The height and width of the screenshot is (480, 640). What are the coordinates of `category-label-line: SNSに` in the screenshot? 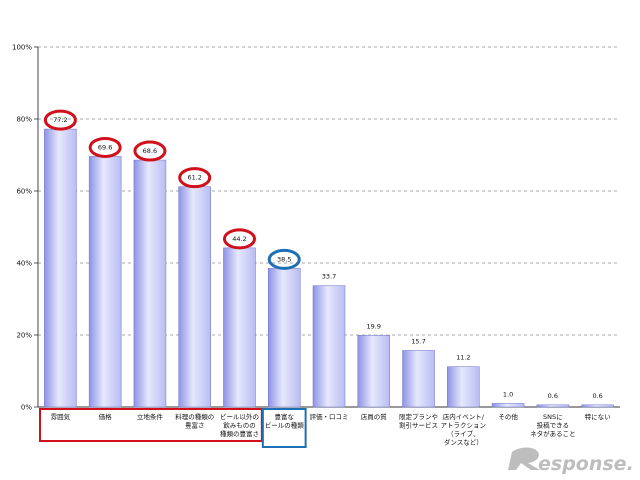 It's located at (553, 417).